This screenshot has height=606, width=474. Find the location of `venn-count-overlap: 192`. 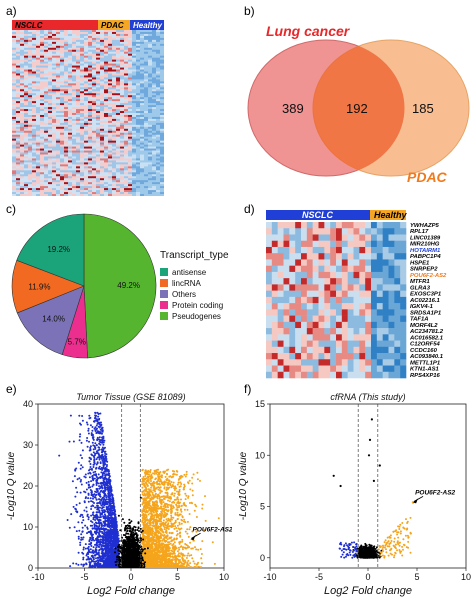

venn-count-overlap: 192 is located at coordinates (357, 108).